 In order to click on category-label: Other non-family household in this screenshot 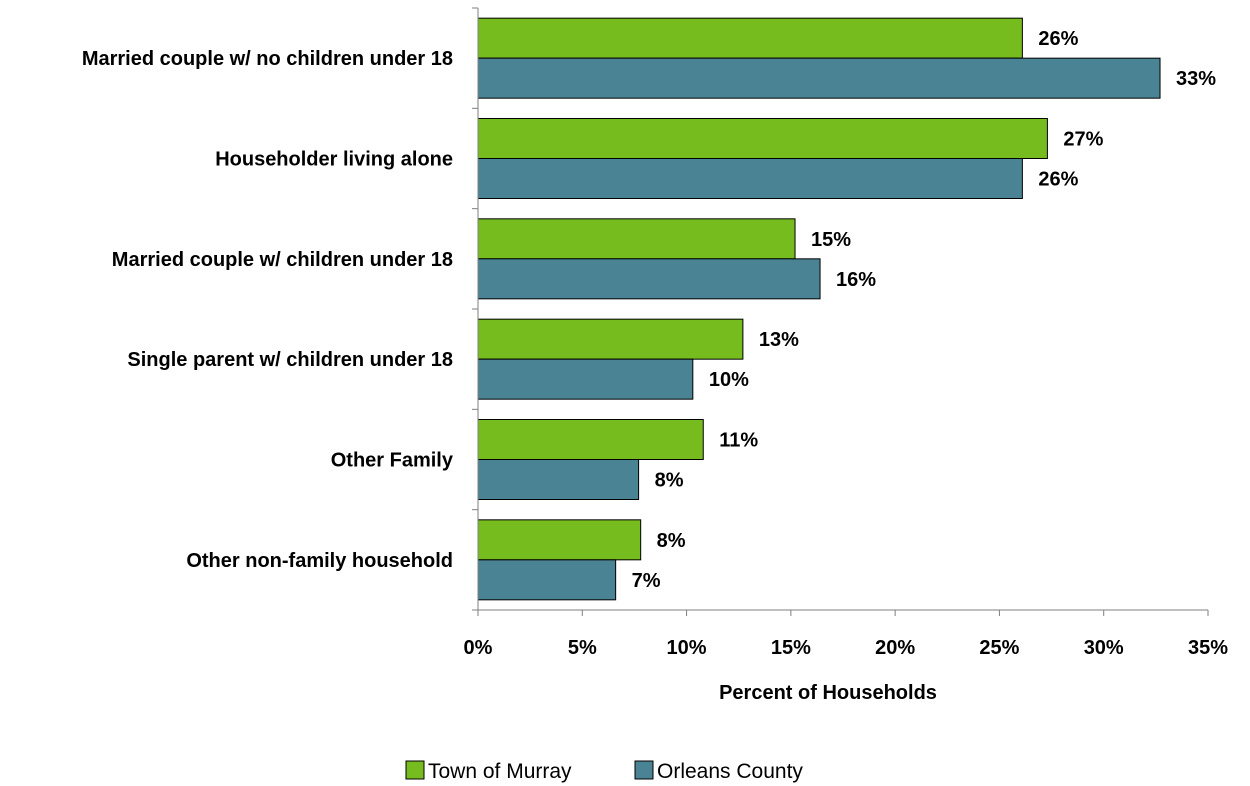, I will do `click(319, 561)`.